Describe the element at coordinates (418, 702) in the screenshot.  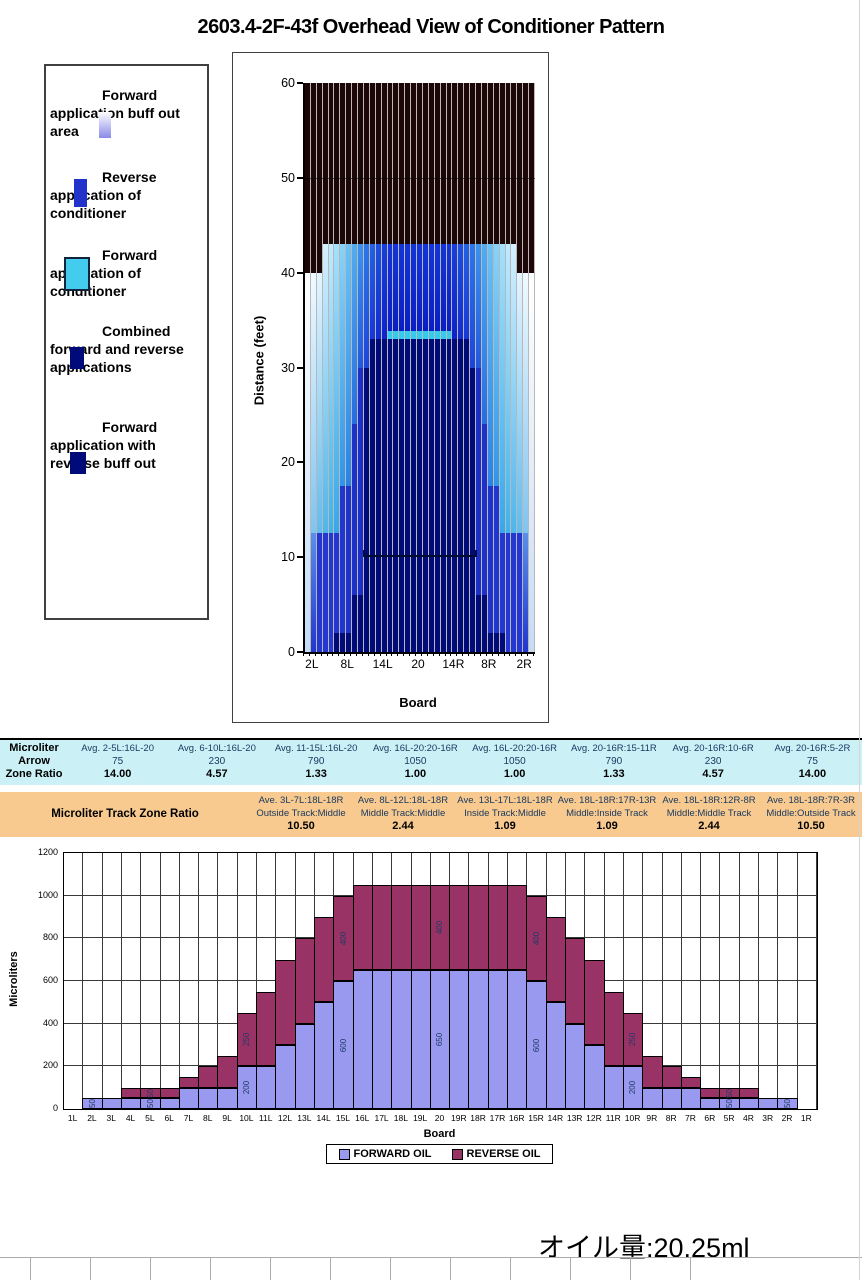
I see `board-axis-label: Board` at that location.